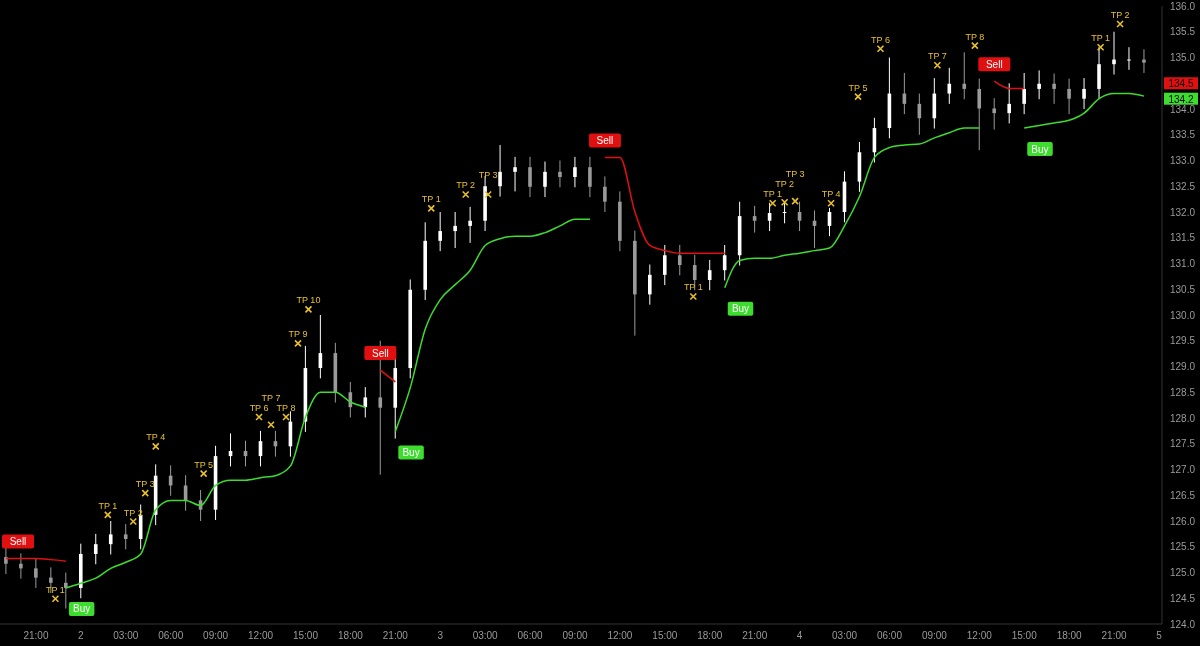  Describe the element at coordinates (440, 636) in the screenshot. I see `x-tick-label: 3` at that location.